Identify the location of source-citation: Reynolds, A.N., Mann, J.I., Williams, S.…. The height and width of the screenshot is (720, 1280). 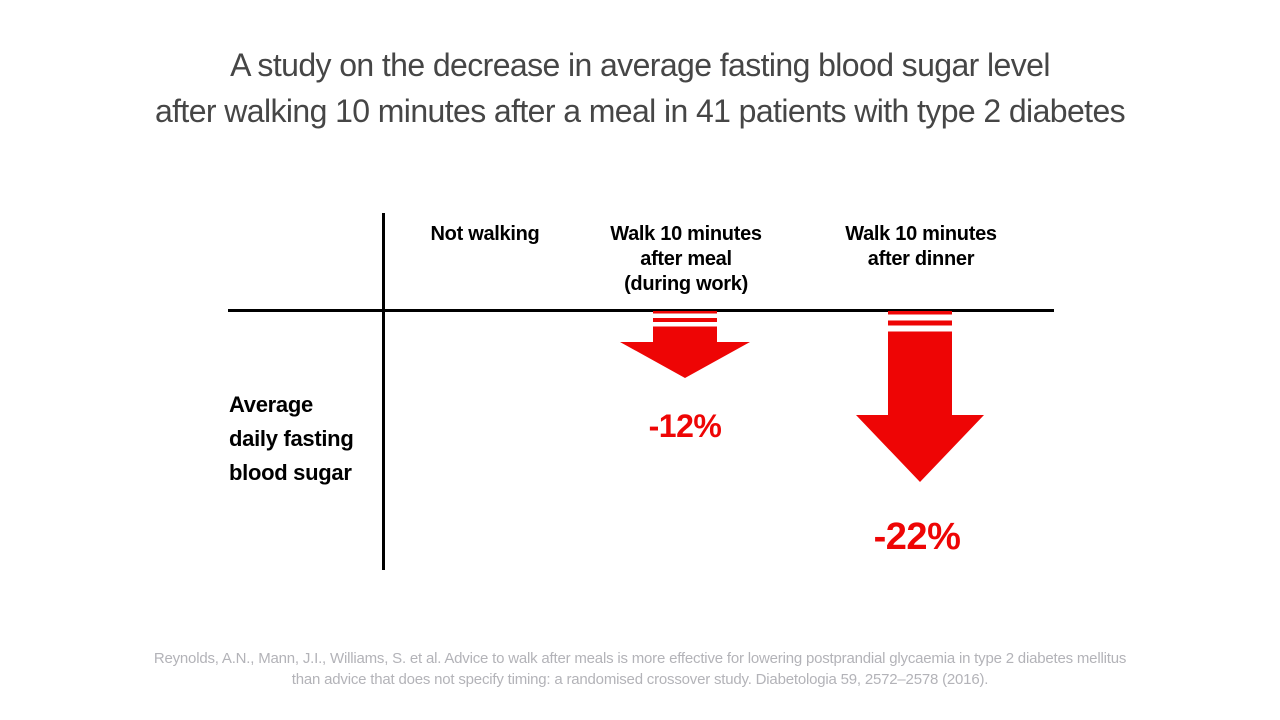
(640, 669).